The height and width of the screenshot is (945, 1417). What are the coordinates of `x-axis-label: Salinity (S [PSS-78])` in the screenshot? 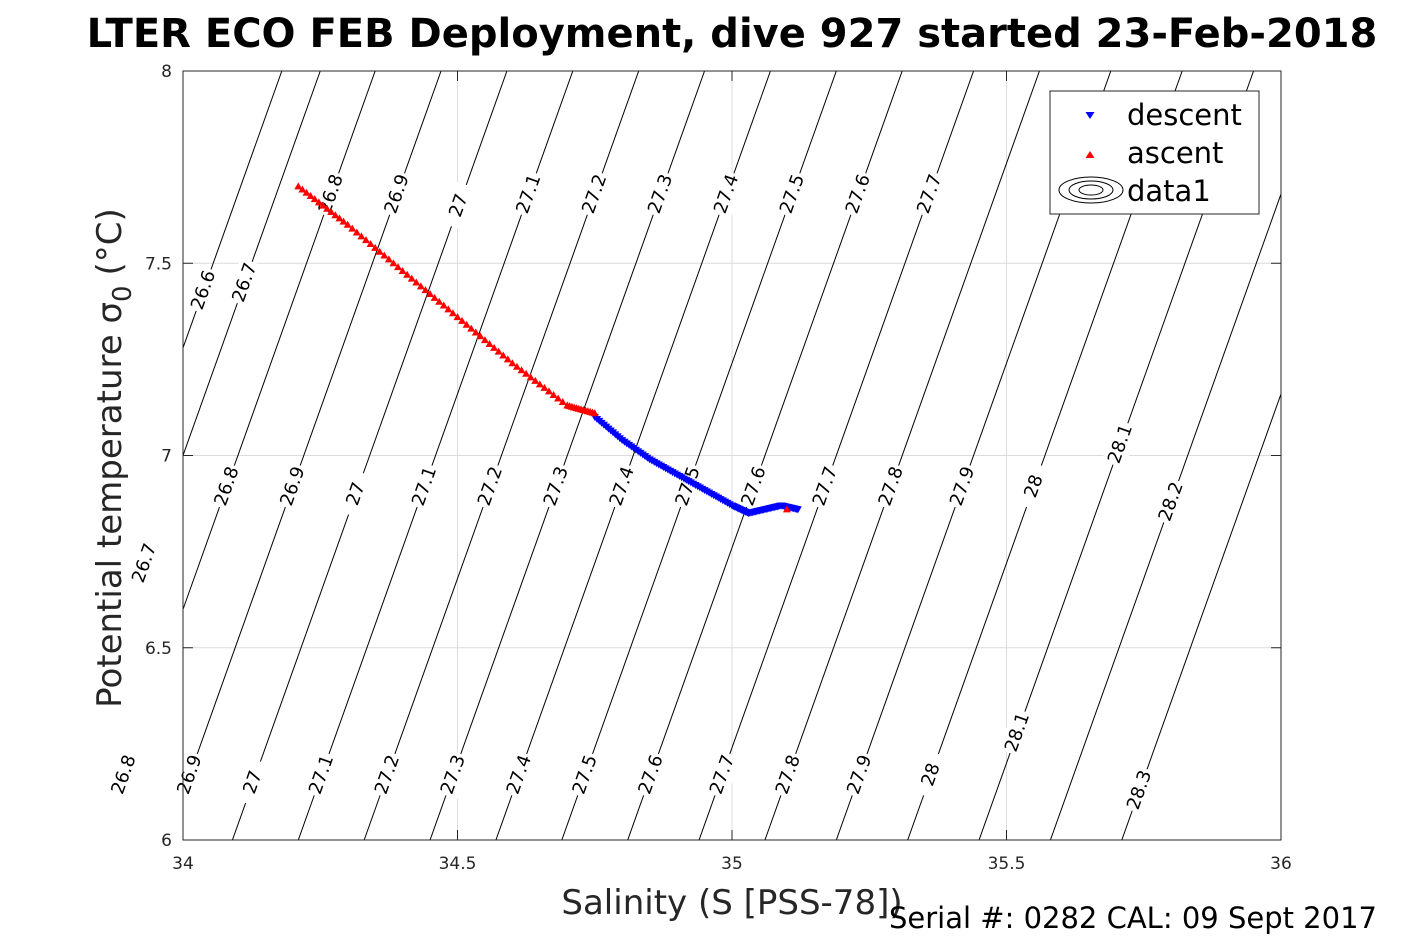 It's located at (731, 903).